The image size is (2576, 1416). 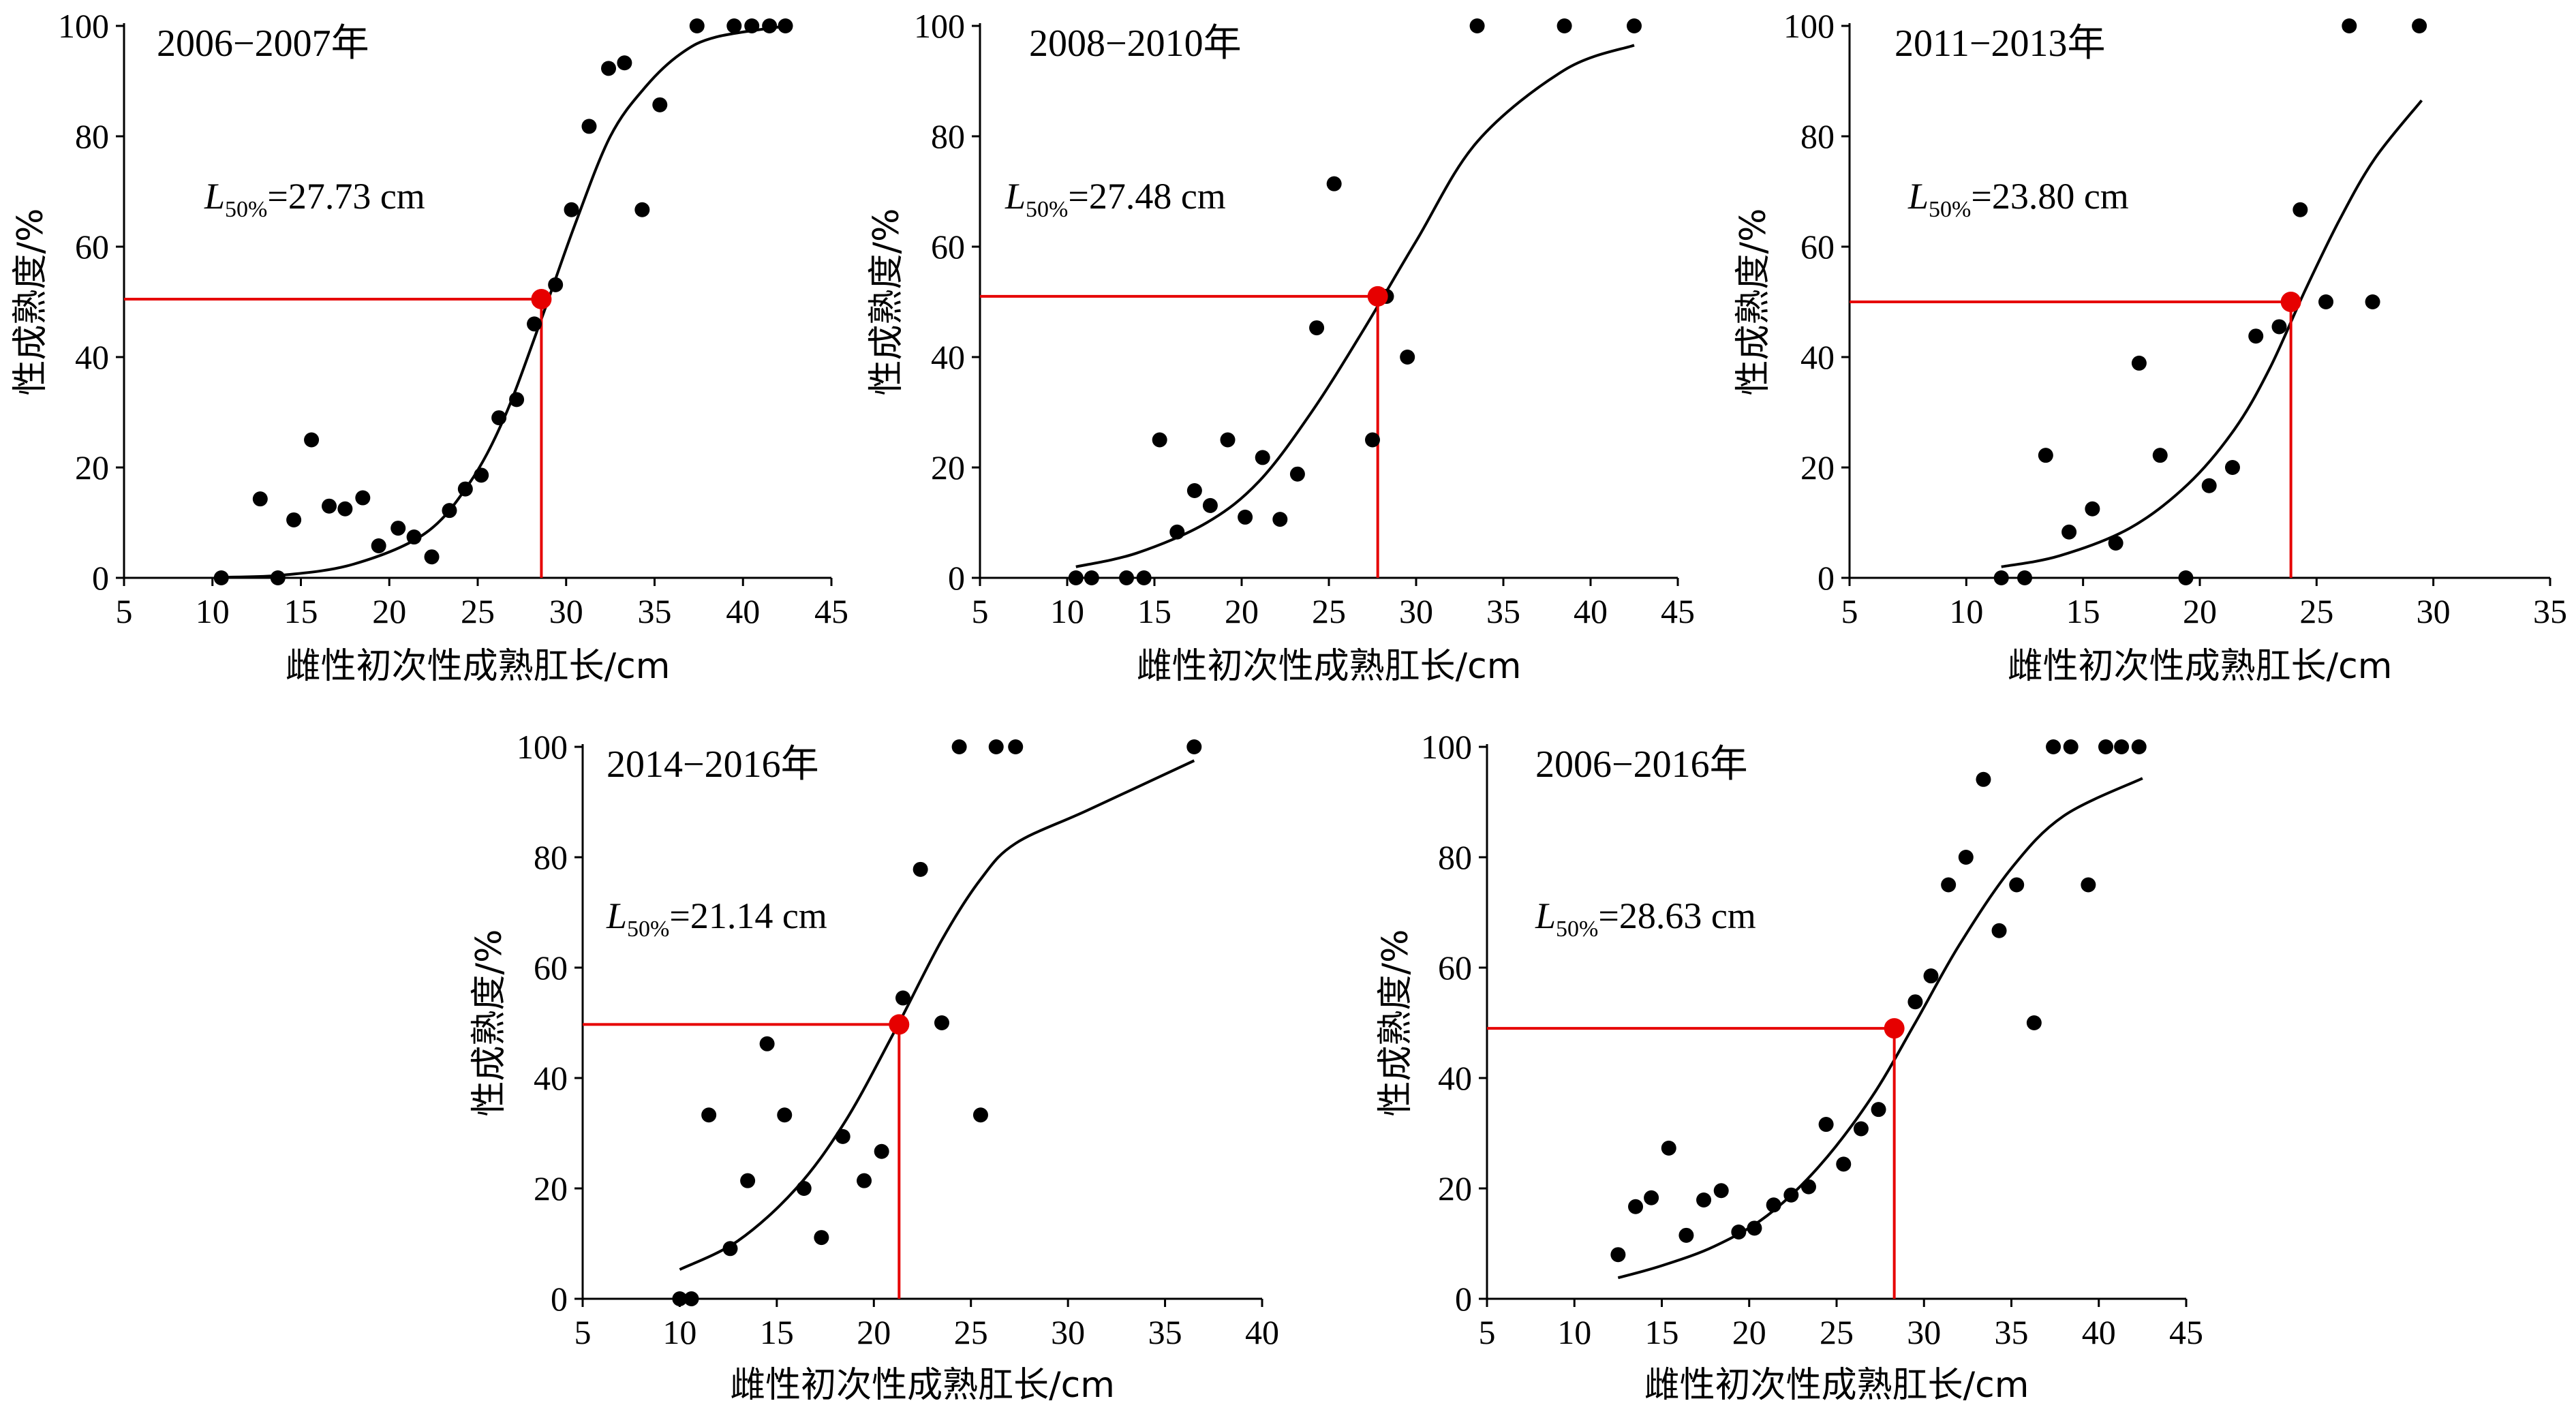 I want to click on l50-annotation: L50%=27.48 cm, so click(x=1115, y=199).